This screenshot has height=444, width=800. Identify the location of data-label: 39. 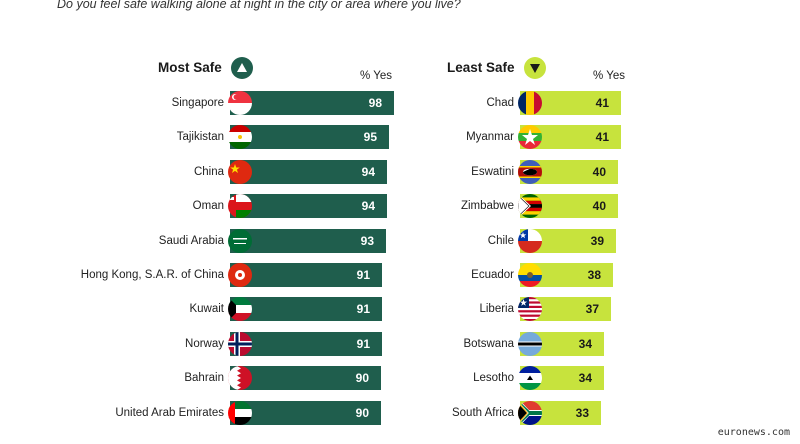
(597, 240).